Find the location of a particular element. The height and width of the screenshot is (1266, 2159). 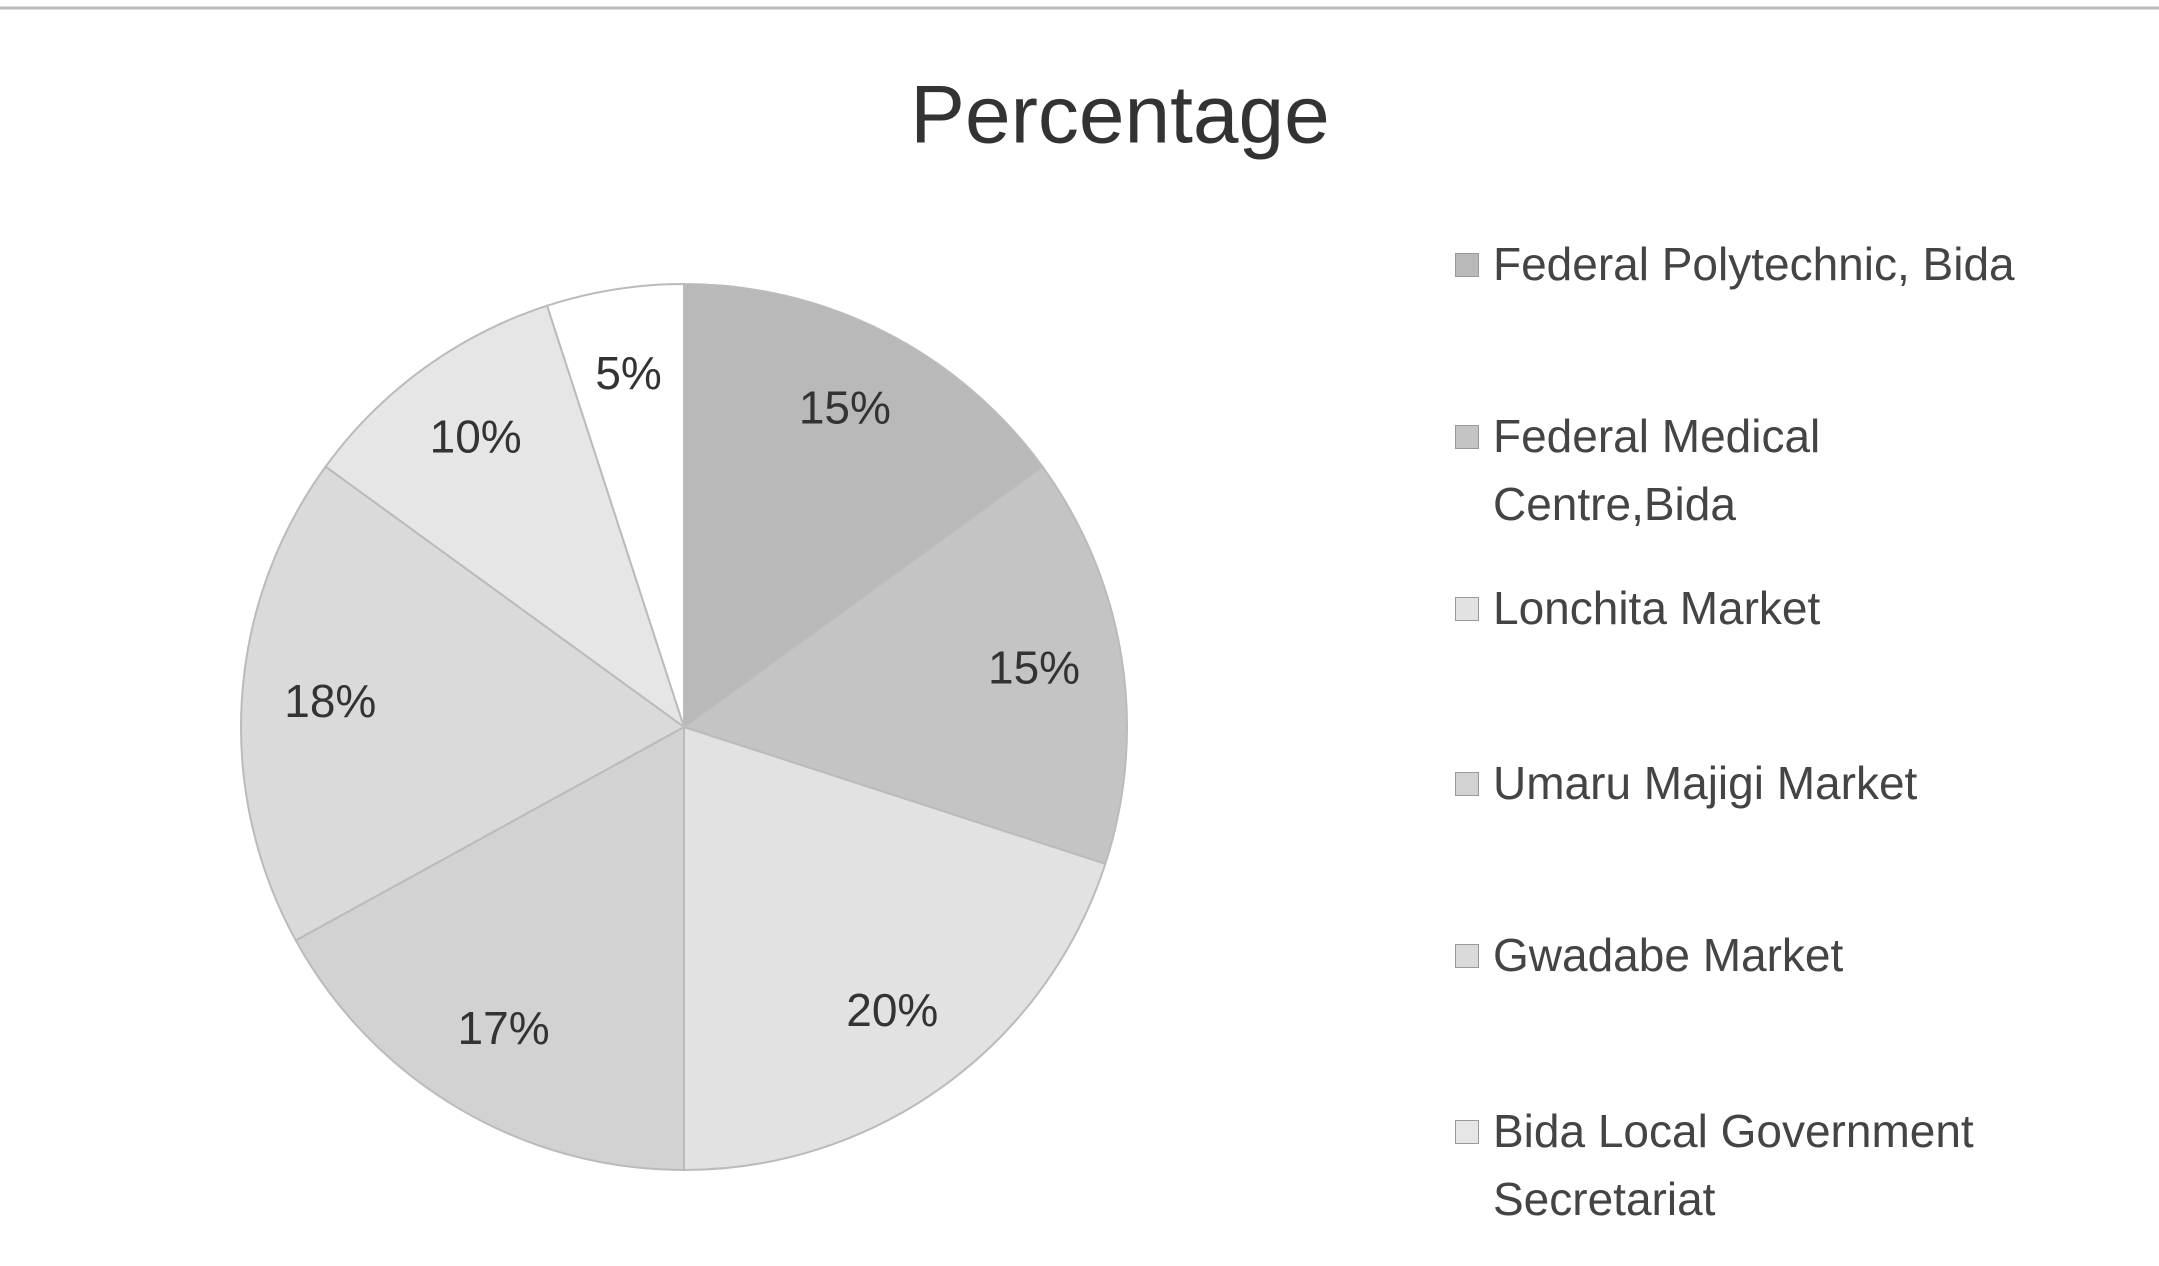

legend-label: Gwadabe Market is located at coordinates (1668, 955).